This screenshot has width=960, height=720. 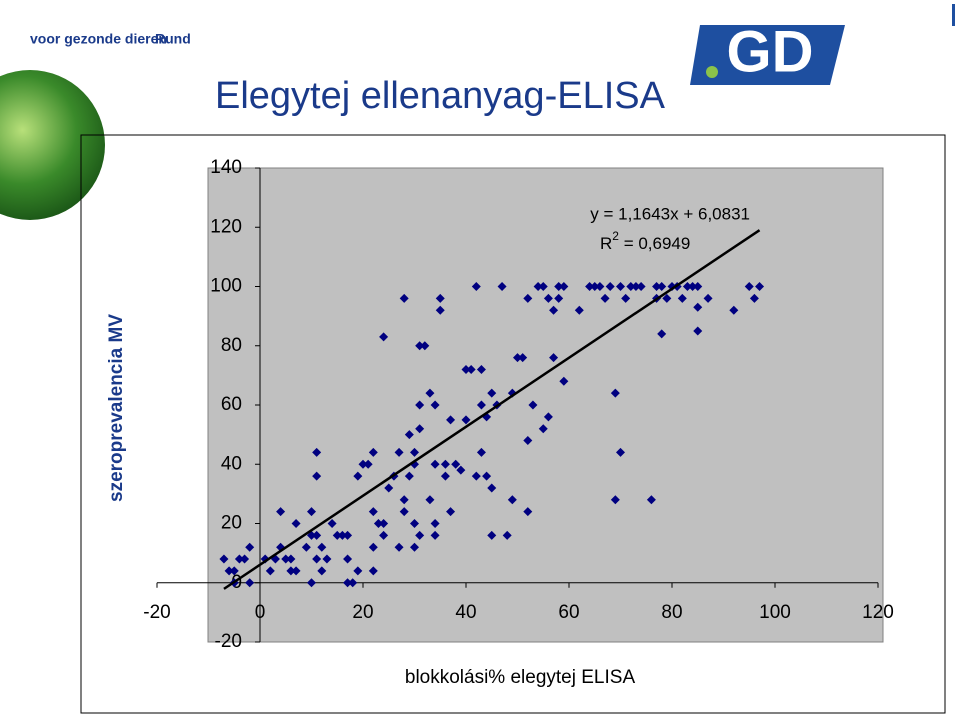 I want to click on tagline-bold: Rund, so click(x=173, y=39).